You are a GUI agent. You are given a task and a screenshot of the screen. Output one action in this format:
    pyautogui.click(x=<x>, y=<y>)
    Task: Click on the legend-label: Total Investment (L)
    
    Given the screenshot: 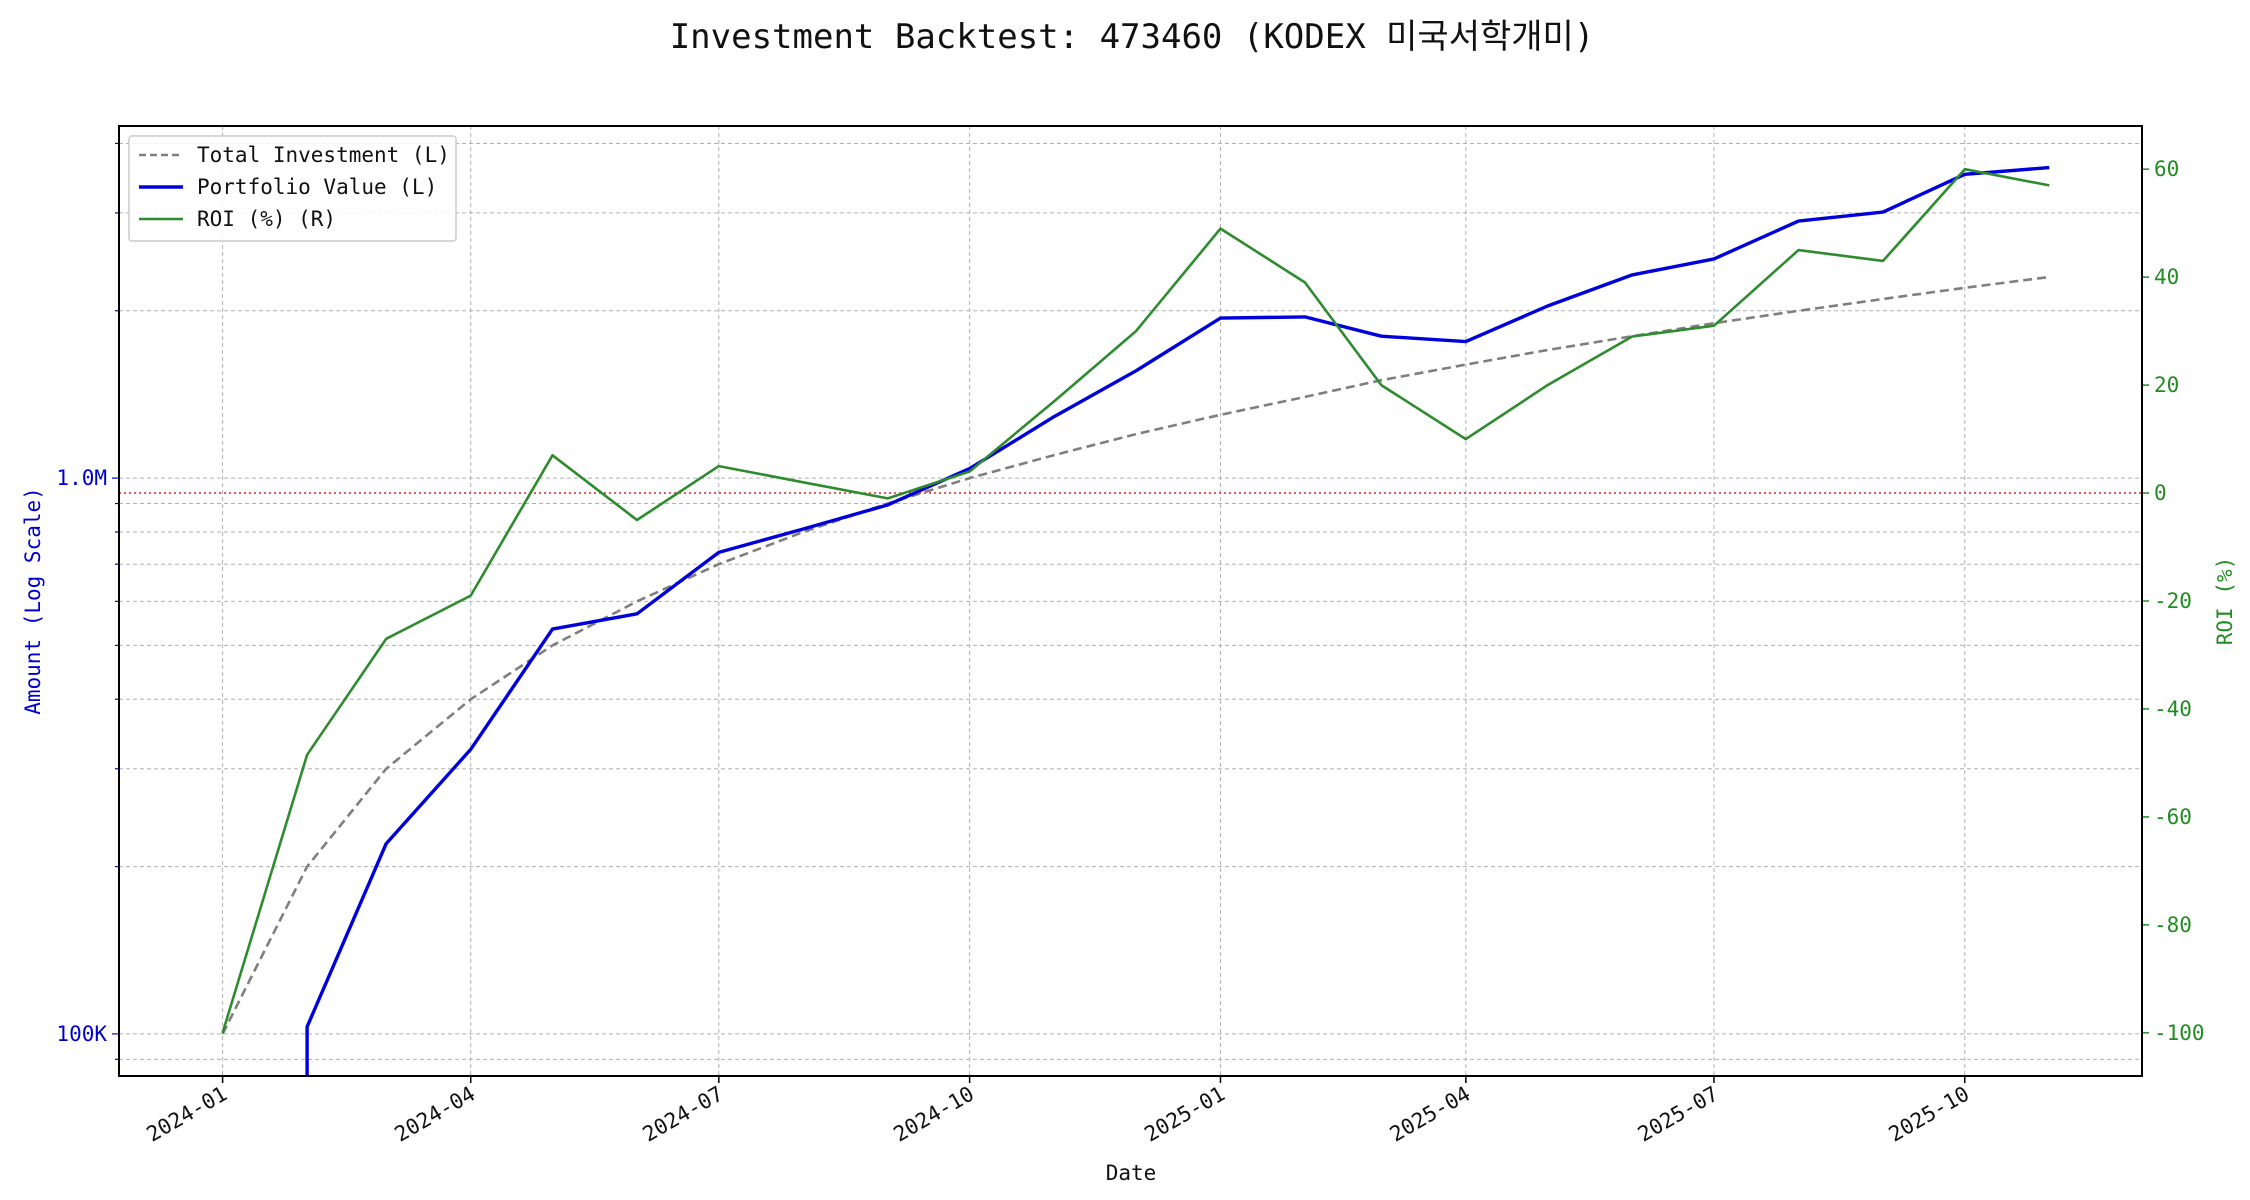 What is the action you would take?
    pyautogui.click(x=323, y=155)
    